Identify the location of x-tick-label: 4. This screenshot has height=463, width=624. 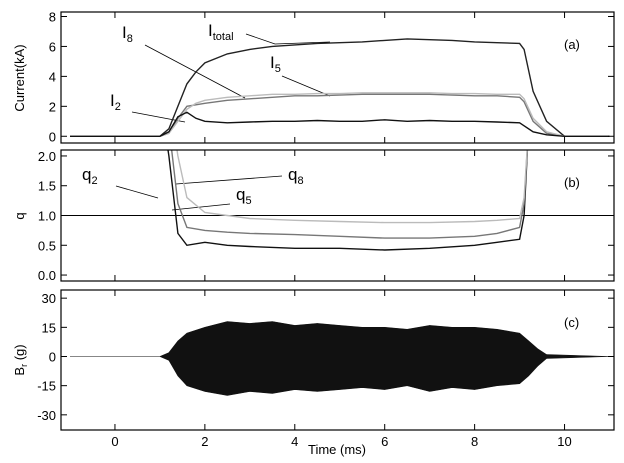
(294, 441).